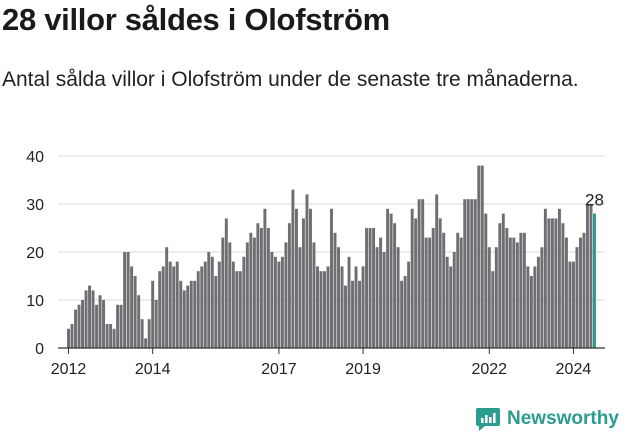 The image size is (631, 439). I want to click on y-tick-label: 40, so click(35, 157).